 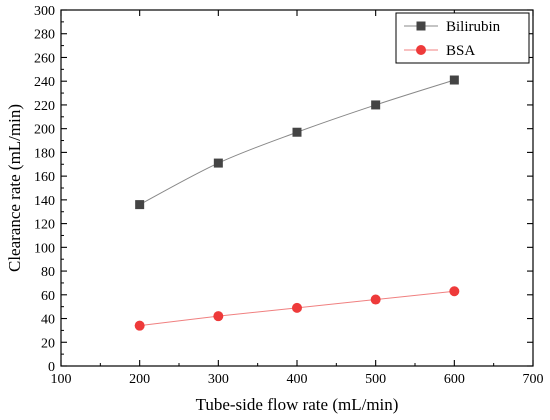 I want to click on legend-label: BSA, so click(x=460, y=51).